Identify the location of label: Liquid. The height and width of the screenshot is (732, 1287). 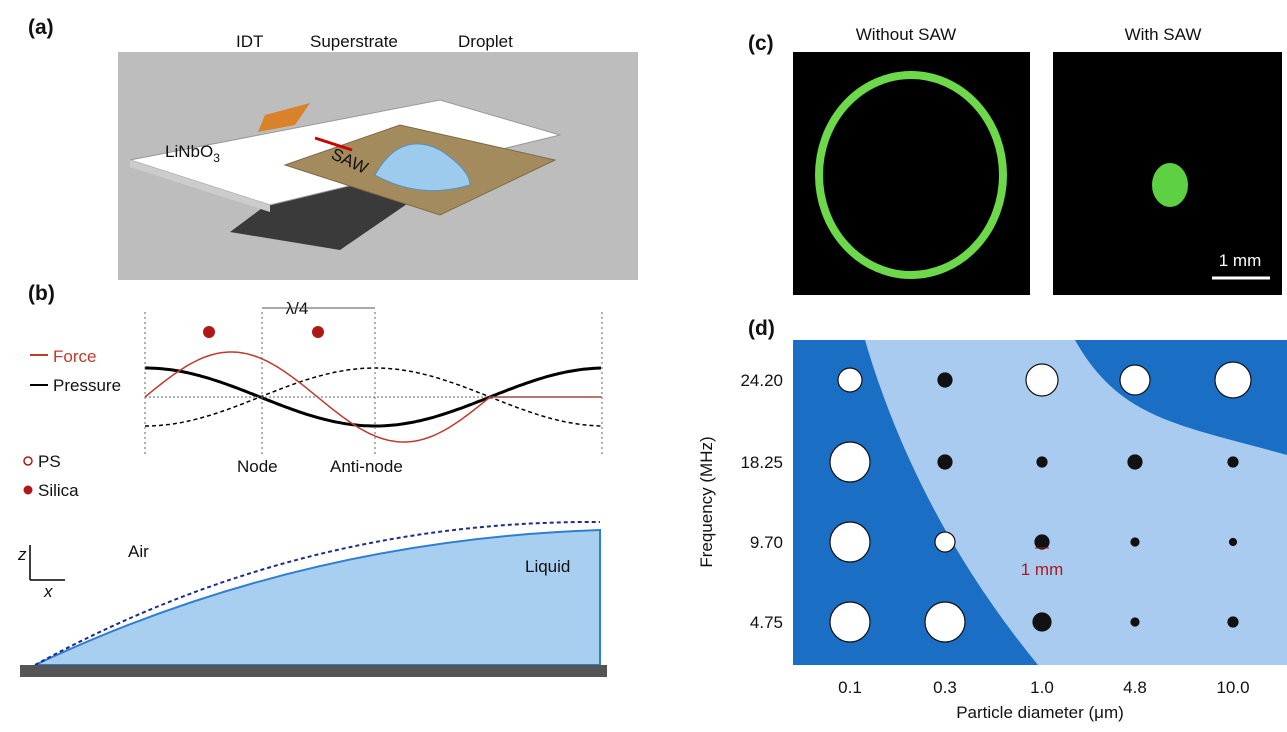
(547, 566).